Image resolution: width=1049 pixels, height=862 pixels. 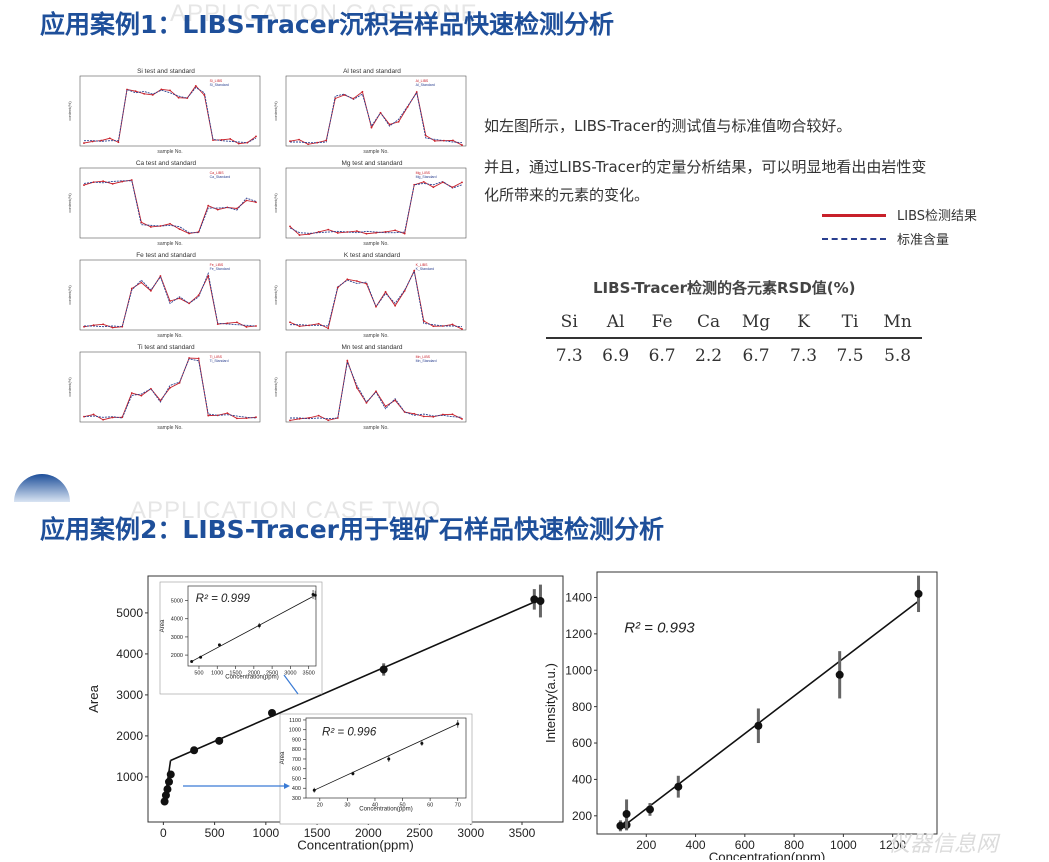 I want to click on arrow-head-icon, so click(x=287, y=786).